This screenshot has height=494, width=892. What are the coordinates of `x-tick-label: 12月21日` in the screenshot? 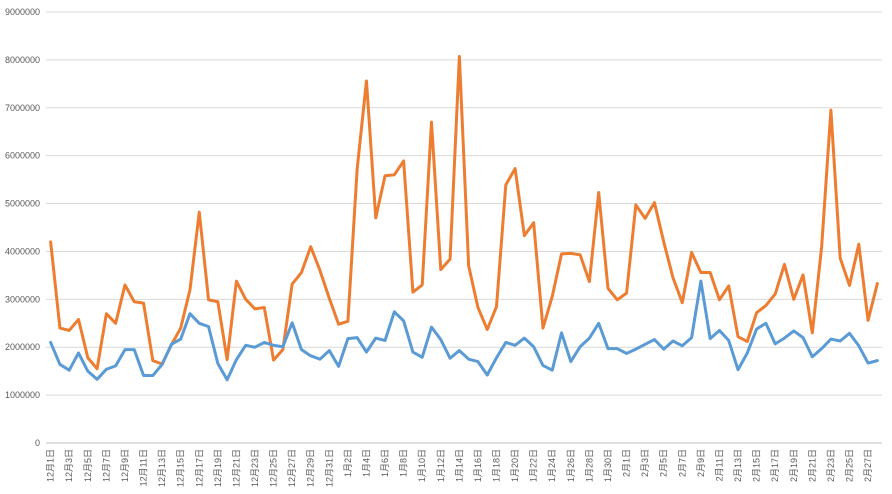 It's located at (236, 468).